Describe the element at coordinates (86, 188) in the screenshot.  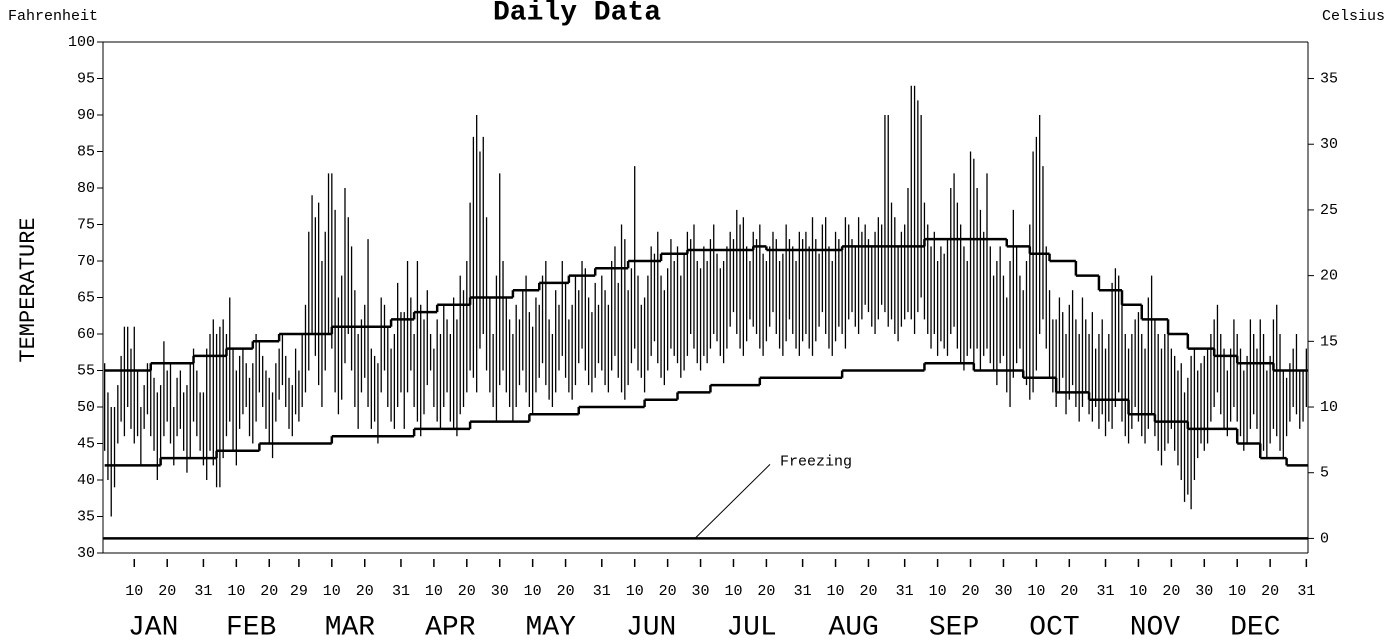
I see `y-tick-label: 80` at that location.